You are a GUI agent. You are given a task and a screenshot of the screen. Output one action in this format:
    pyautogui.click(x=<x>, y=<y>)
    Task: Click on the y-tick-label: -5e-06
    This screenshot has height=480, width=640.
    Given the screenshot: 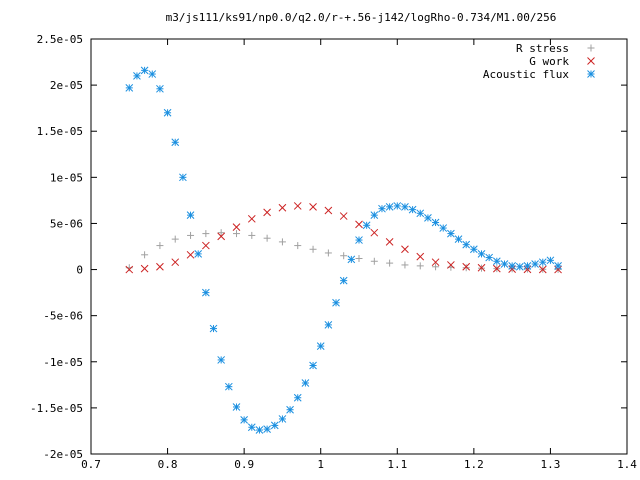 What is the action you would take?
    pyautogui.click(x=63, y=316)
    